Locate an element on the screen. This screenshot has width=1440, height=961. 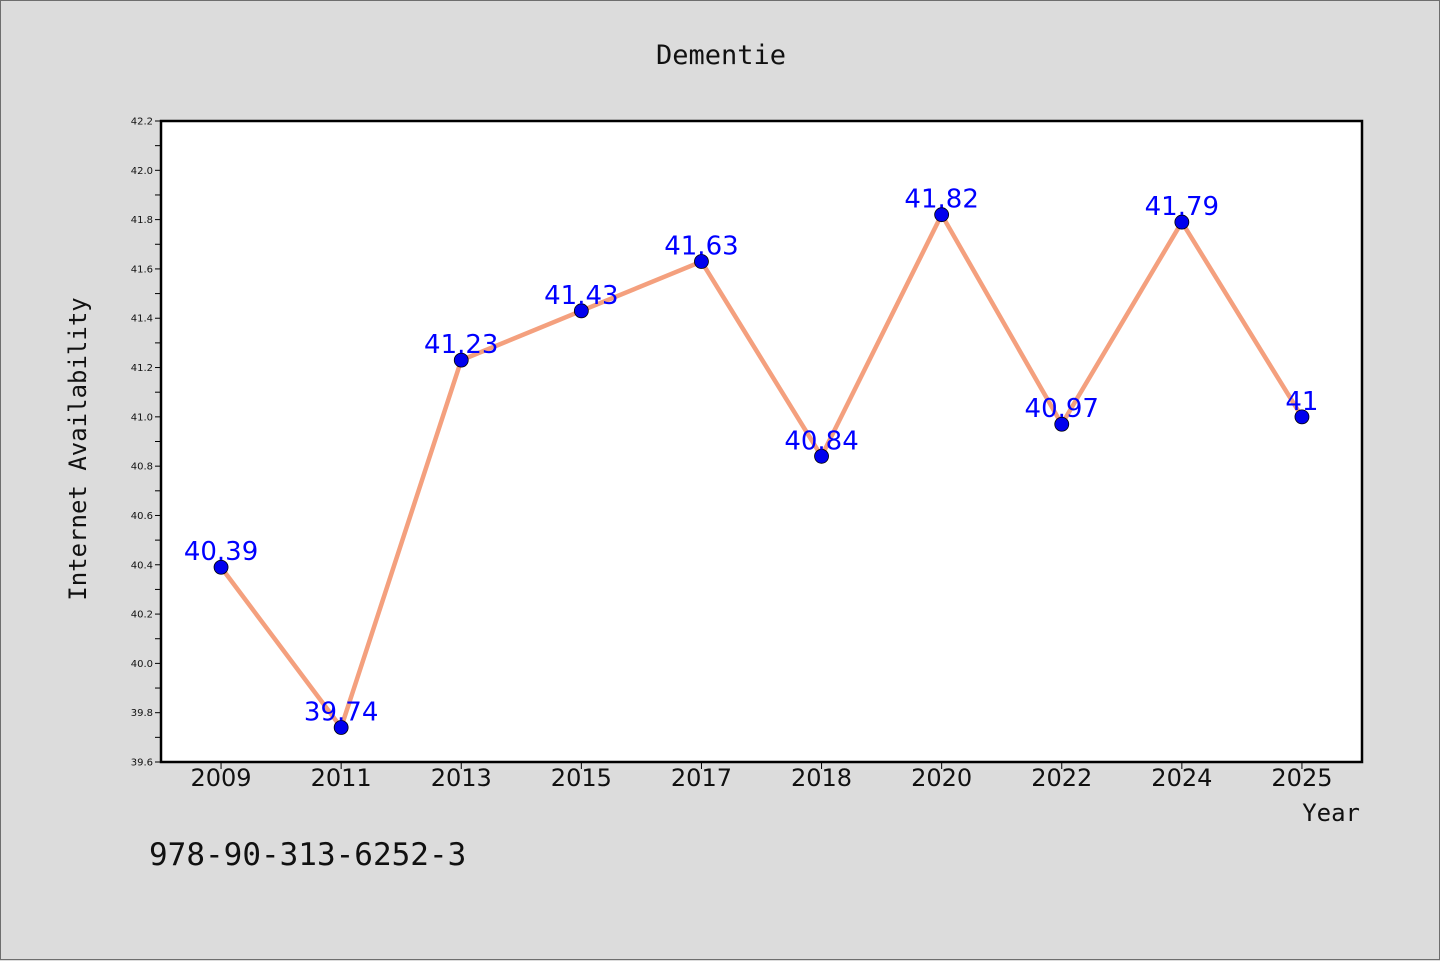
y-tick-label: 40.6 is located at coordinates (142, 516).